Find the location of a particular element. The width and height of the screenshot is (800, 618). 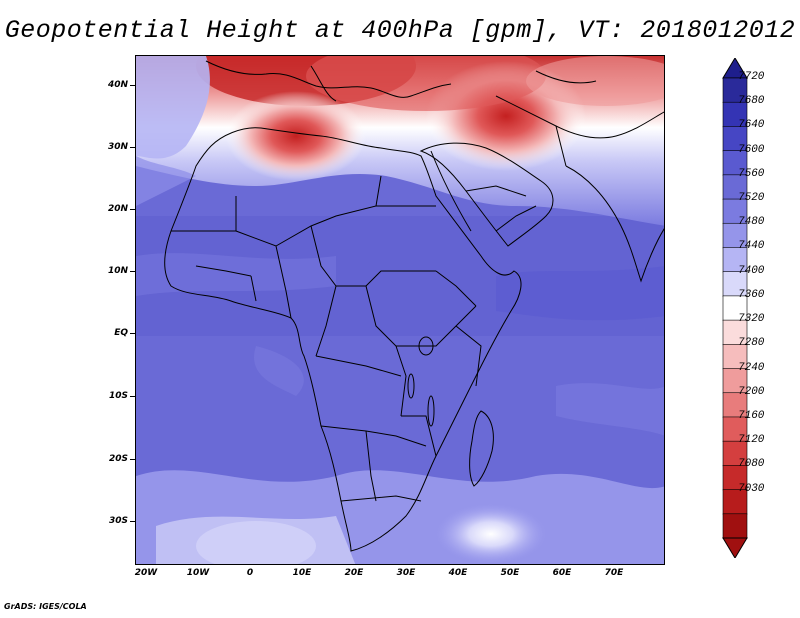

colorbar-label: 7640 is located at coordinates (751, 125).